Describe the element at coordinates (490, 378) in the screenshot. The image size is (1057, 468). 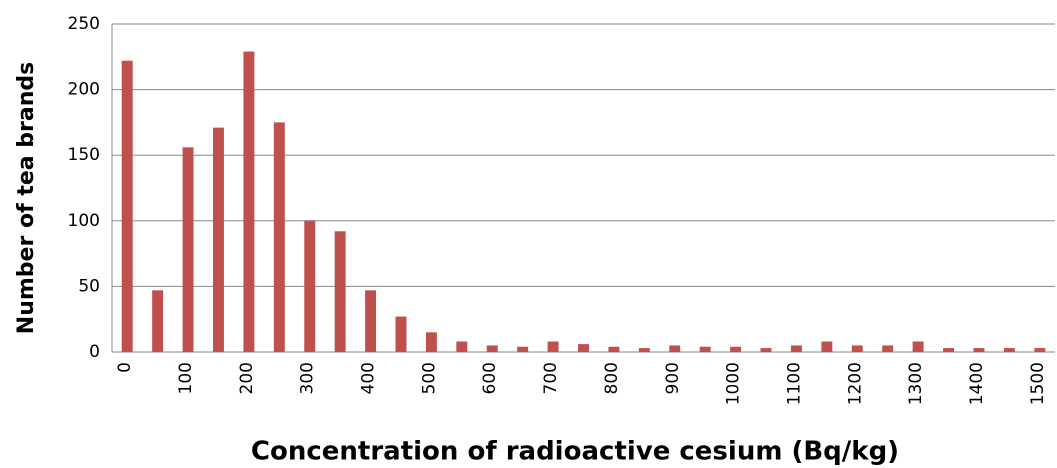
I see `x-tick-label: 600` at that location.